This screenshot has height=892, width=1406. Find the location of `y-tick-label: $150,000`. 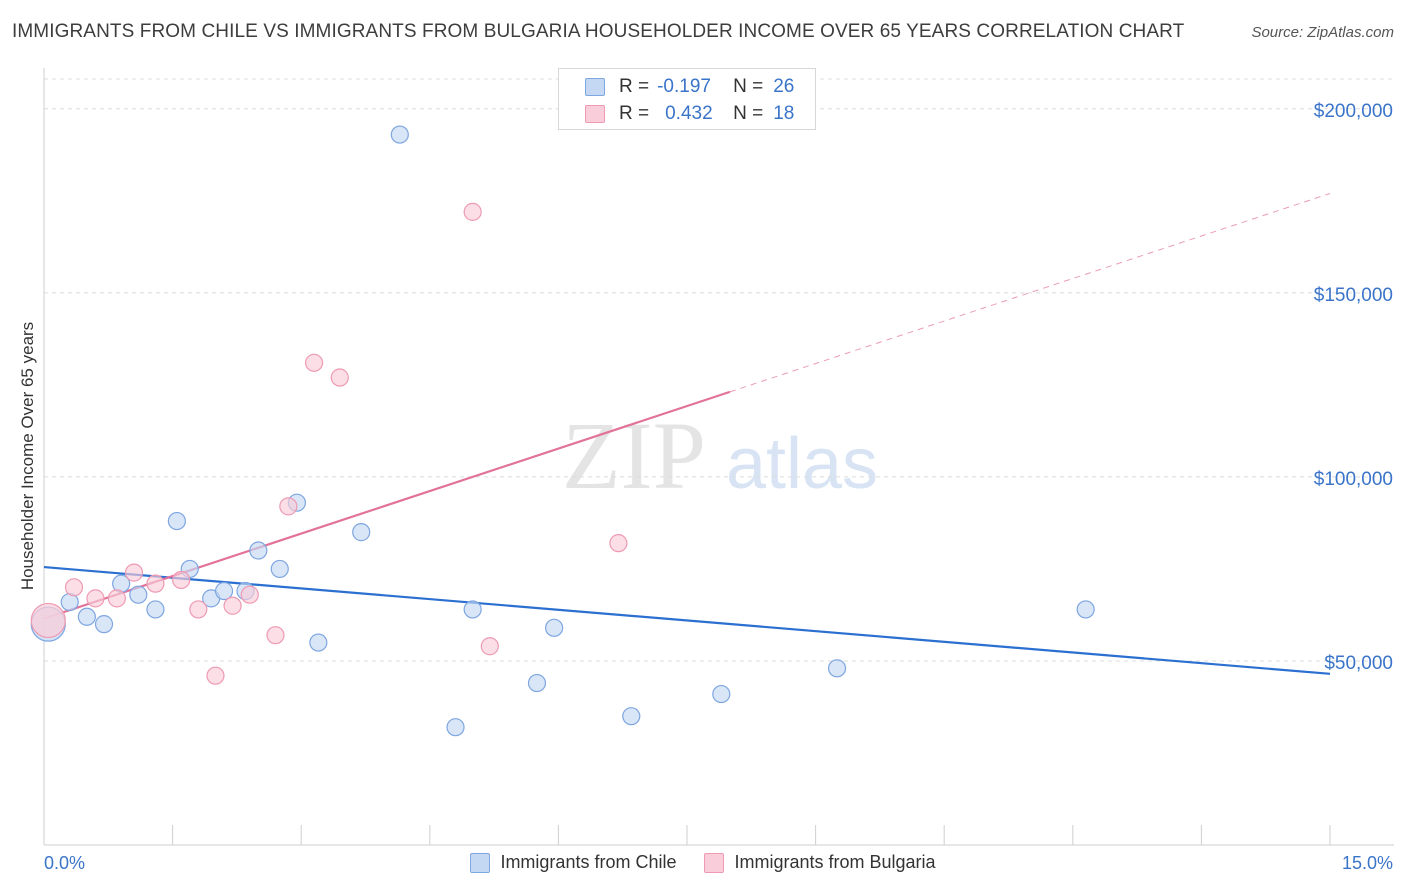

y-tick-label: $150,000 is located at coordinates (1353, 295).